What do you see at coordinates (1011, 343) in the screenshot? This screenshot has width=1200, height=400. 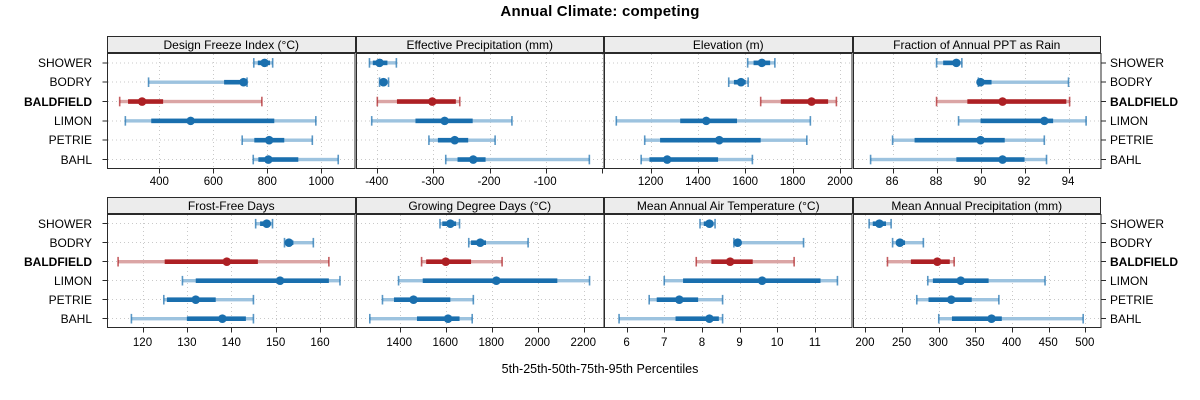 I see `x-tick-label: 400` at bounding box center [1011, 343].